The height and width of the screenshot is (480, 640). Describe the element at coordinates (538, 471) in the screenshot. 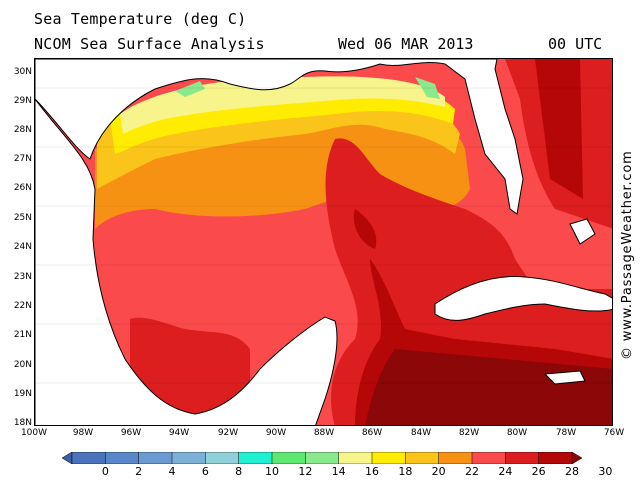

I see `colorbar-label: 26` at that location.